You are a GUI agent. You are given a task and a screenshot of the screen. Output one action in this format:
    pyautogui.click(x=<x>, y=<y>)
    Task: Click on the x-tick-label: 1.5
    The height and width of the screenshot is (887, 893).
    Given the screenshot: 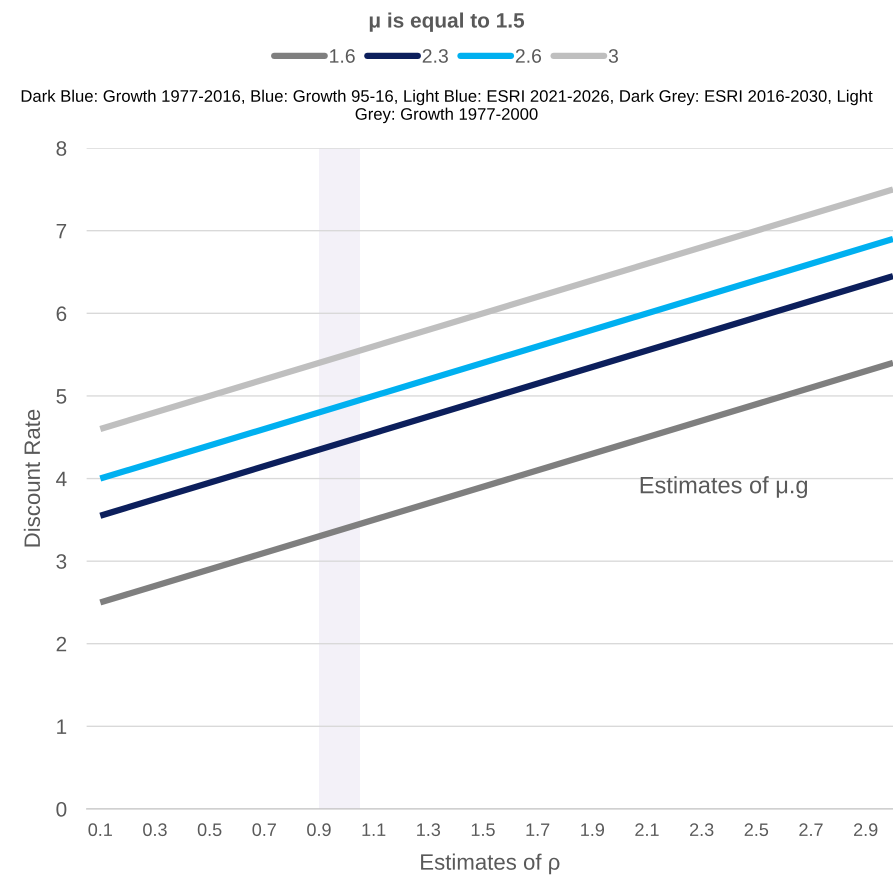 What is the action you would take?
    pyautogui.click(x=483, y=829)
    